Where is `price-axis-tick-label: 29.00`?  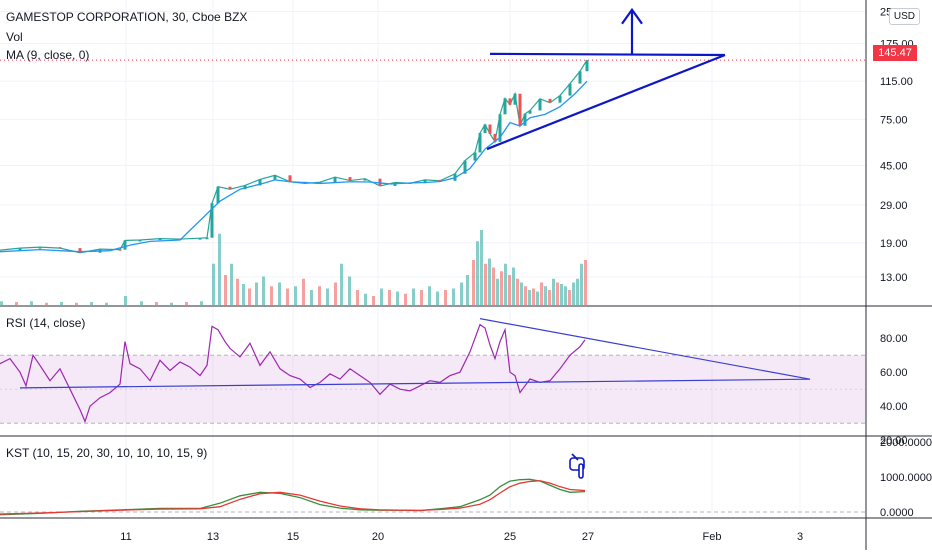
price-axis-tick-label: 29.00 is located at coordinates (894, 206).